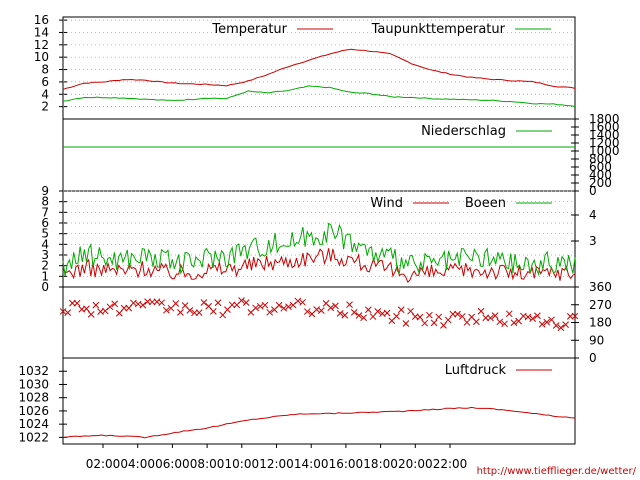 Image resolution: width=640 pixels, height=480 pixels. What do you see at coordinates (319, 69) in the screenshot?
I see `series-line-temperatur` at bounding box center [319, 69].